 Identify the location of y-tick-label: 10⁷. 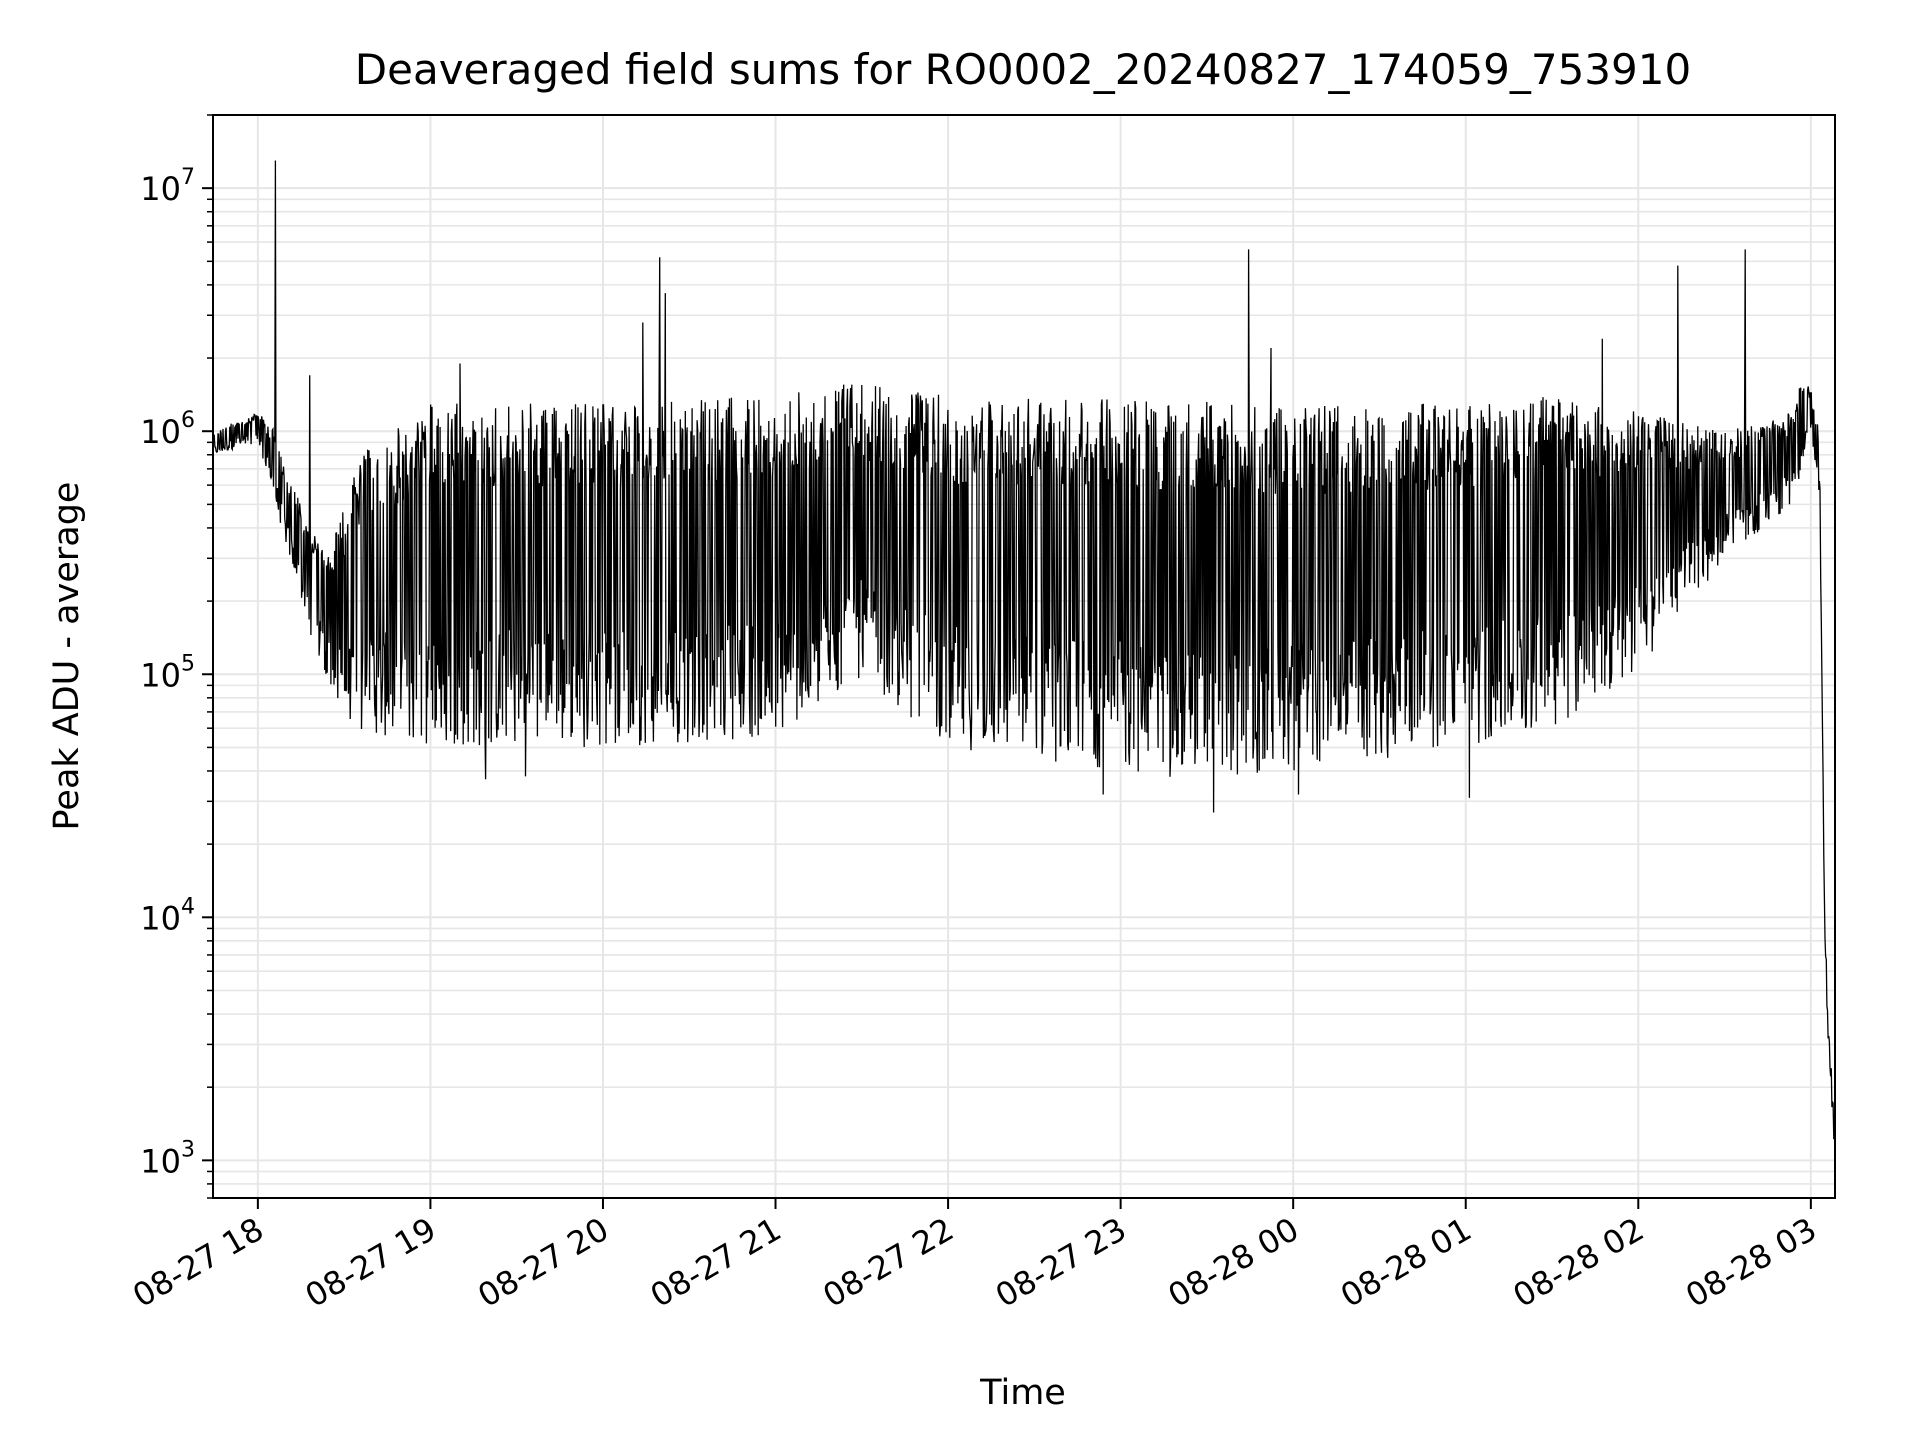
(167, 186).